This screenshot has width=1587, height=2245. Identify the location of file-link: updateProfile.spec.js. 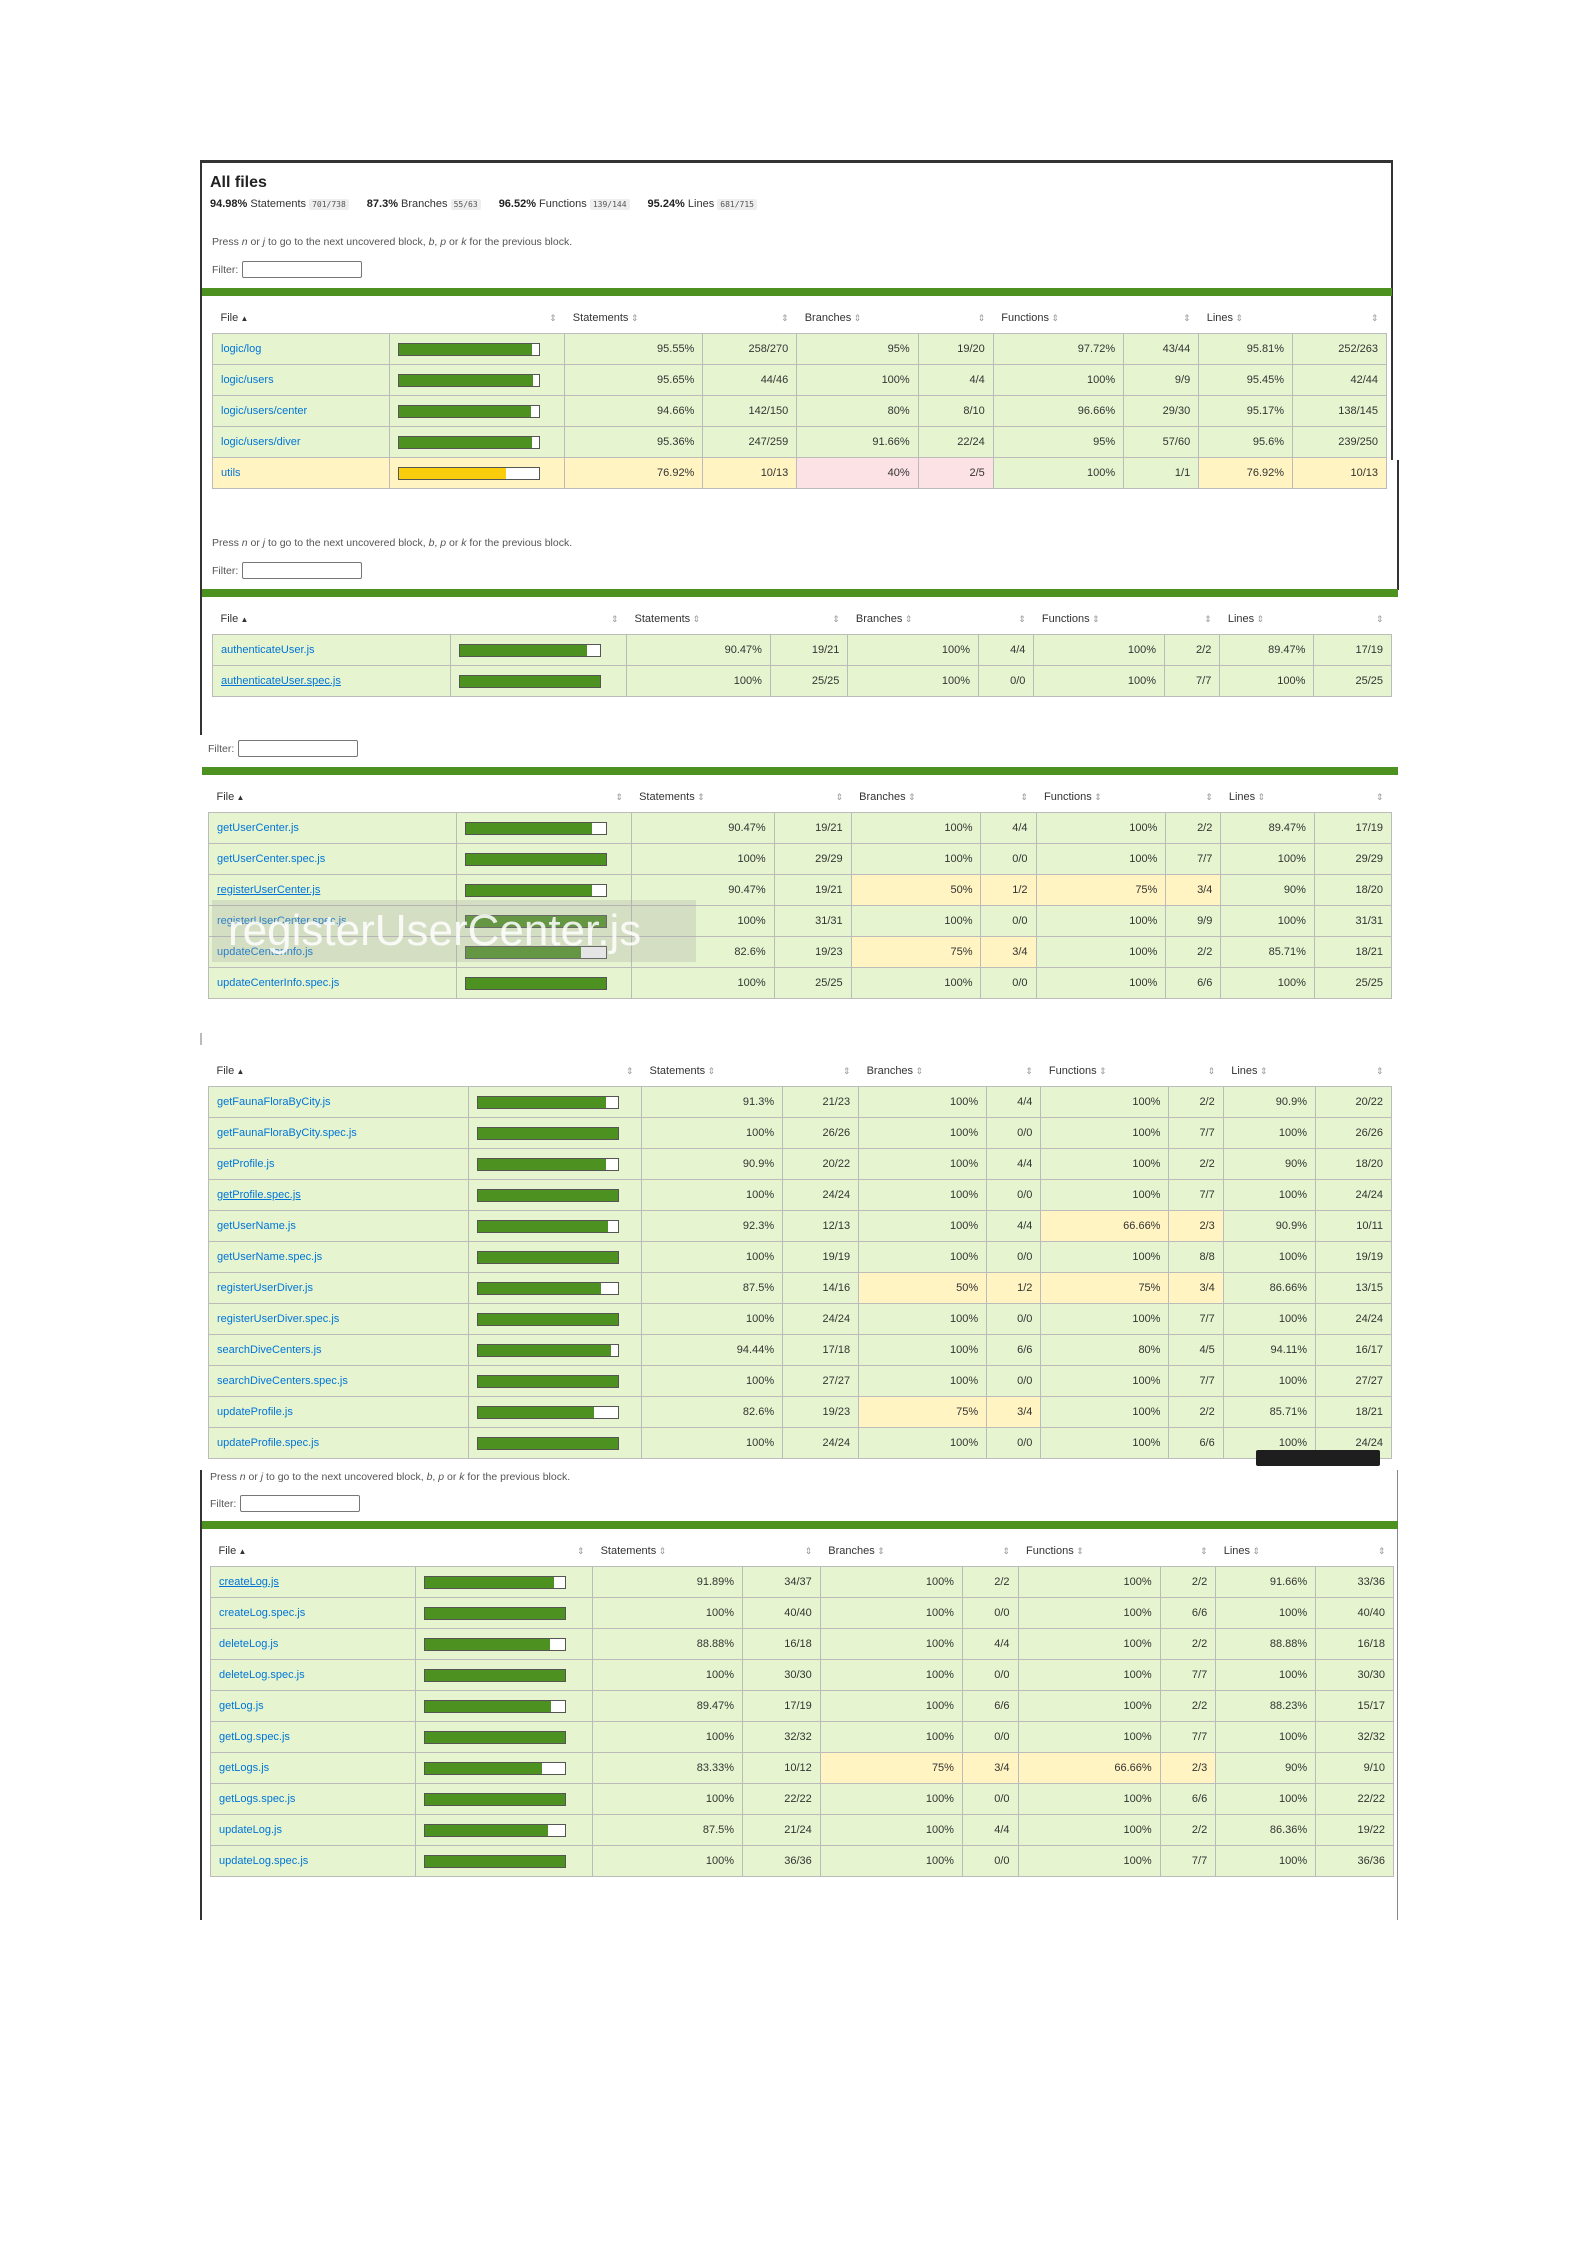
(268, 1443).